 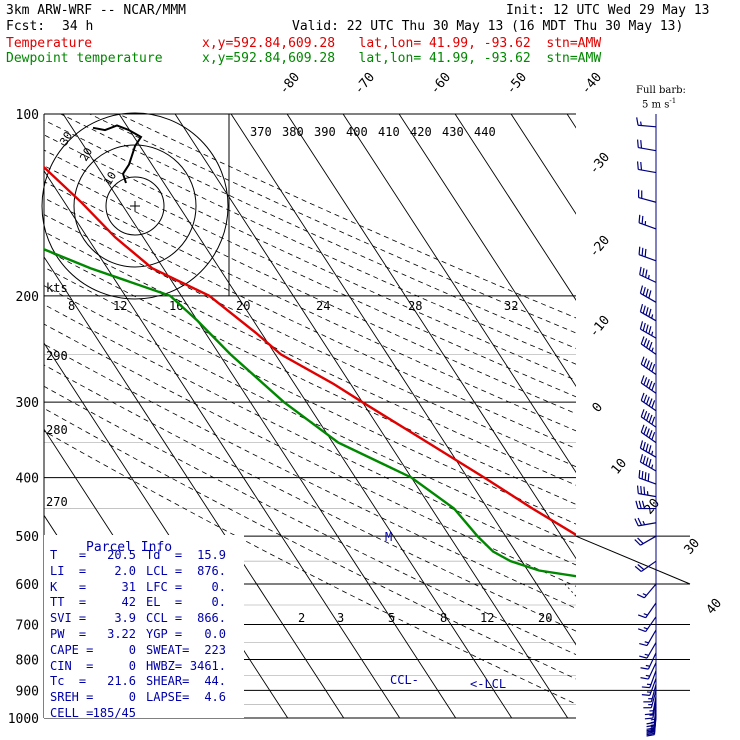 I want to click on temperature-legend: Temperature, so click(x=49, y=43).